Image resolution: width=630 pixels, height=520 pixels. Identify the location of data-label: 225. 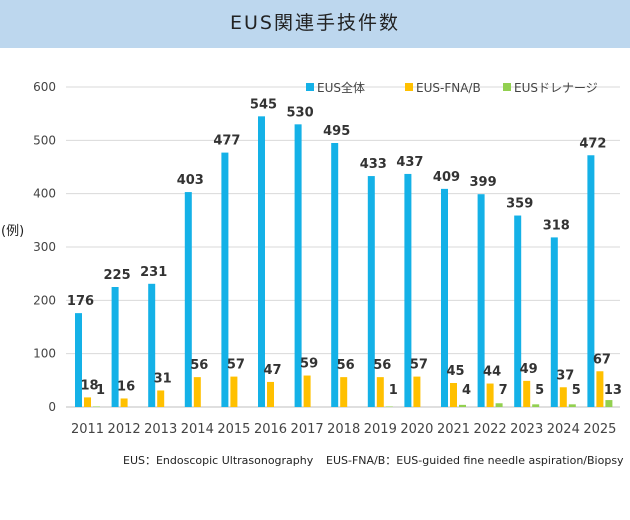
(117, 275).